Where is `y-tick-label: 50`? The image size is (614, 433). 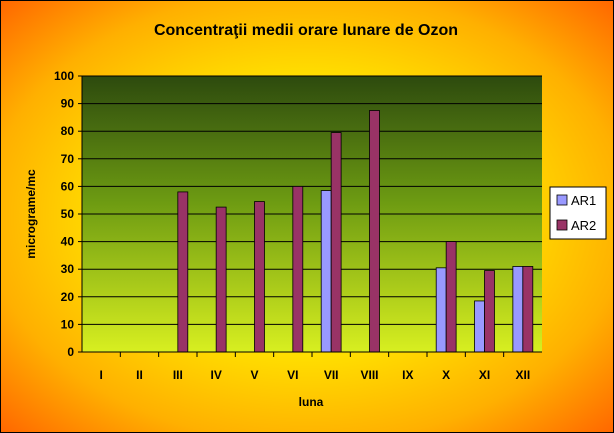
y-tick-label: 50 is located at coordinates (68, 214).